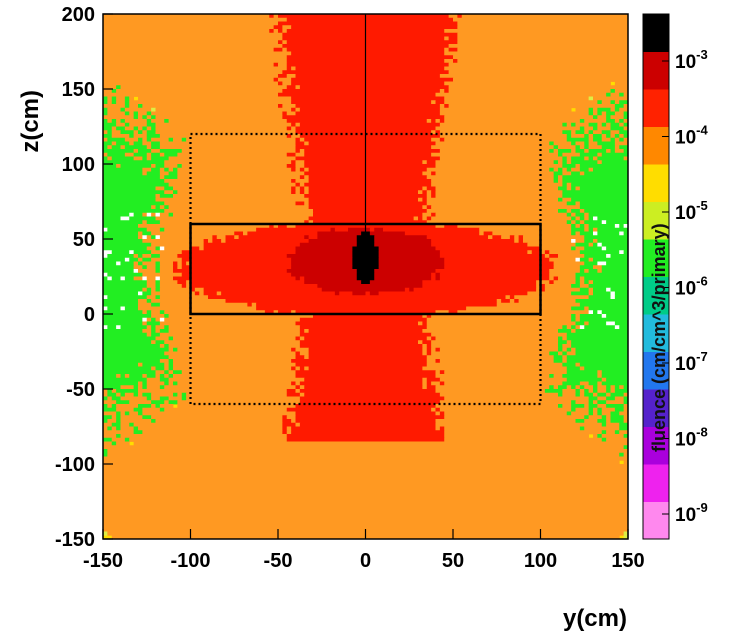 Image resolution: width=745 pixels, height=638 pixels. What do you see at coordinates (691, 362) in the screenshot?
I see `colorbar-tick-label: 10⁻⁷` at bounding box center [691, 362].